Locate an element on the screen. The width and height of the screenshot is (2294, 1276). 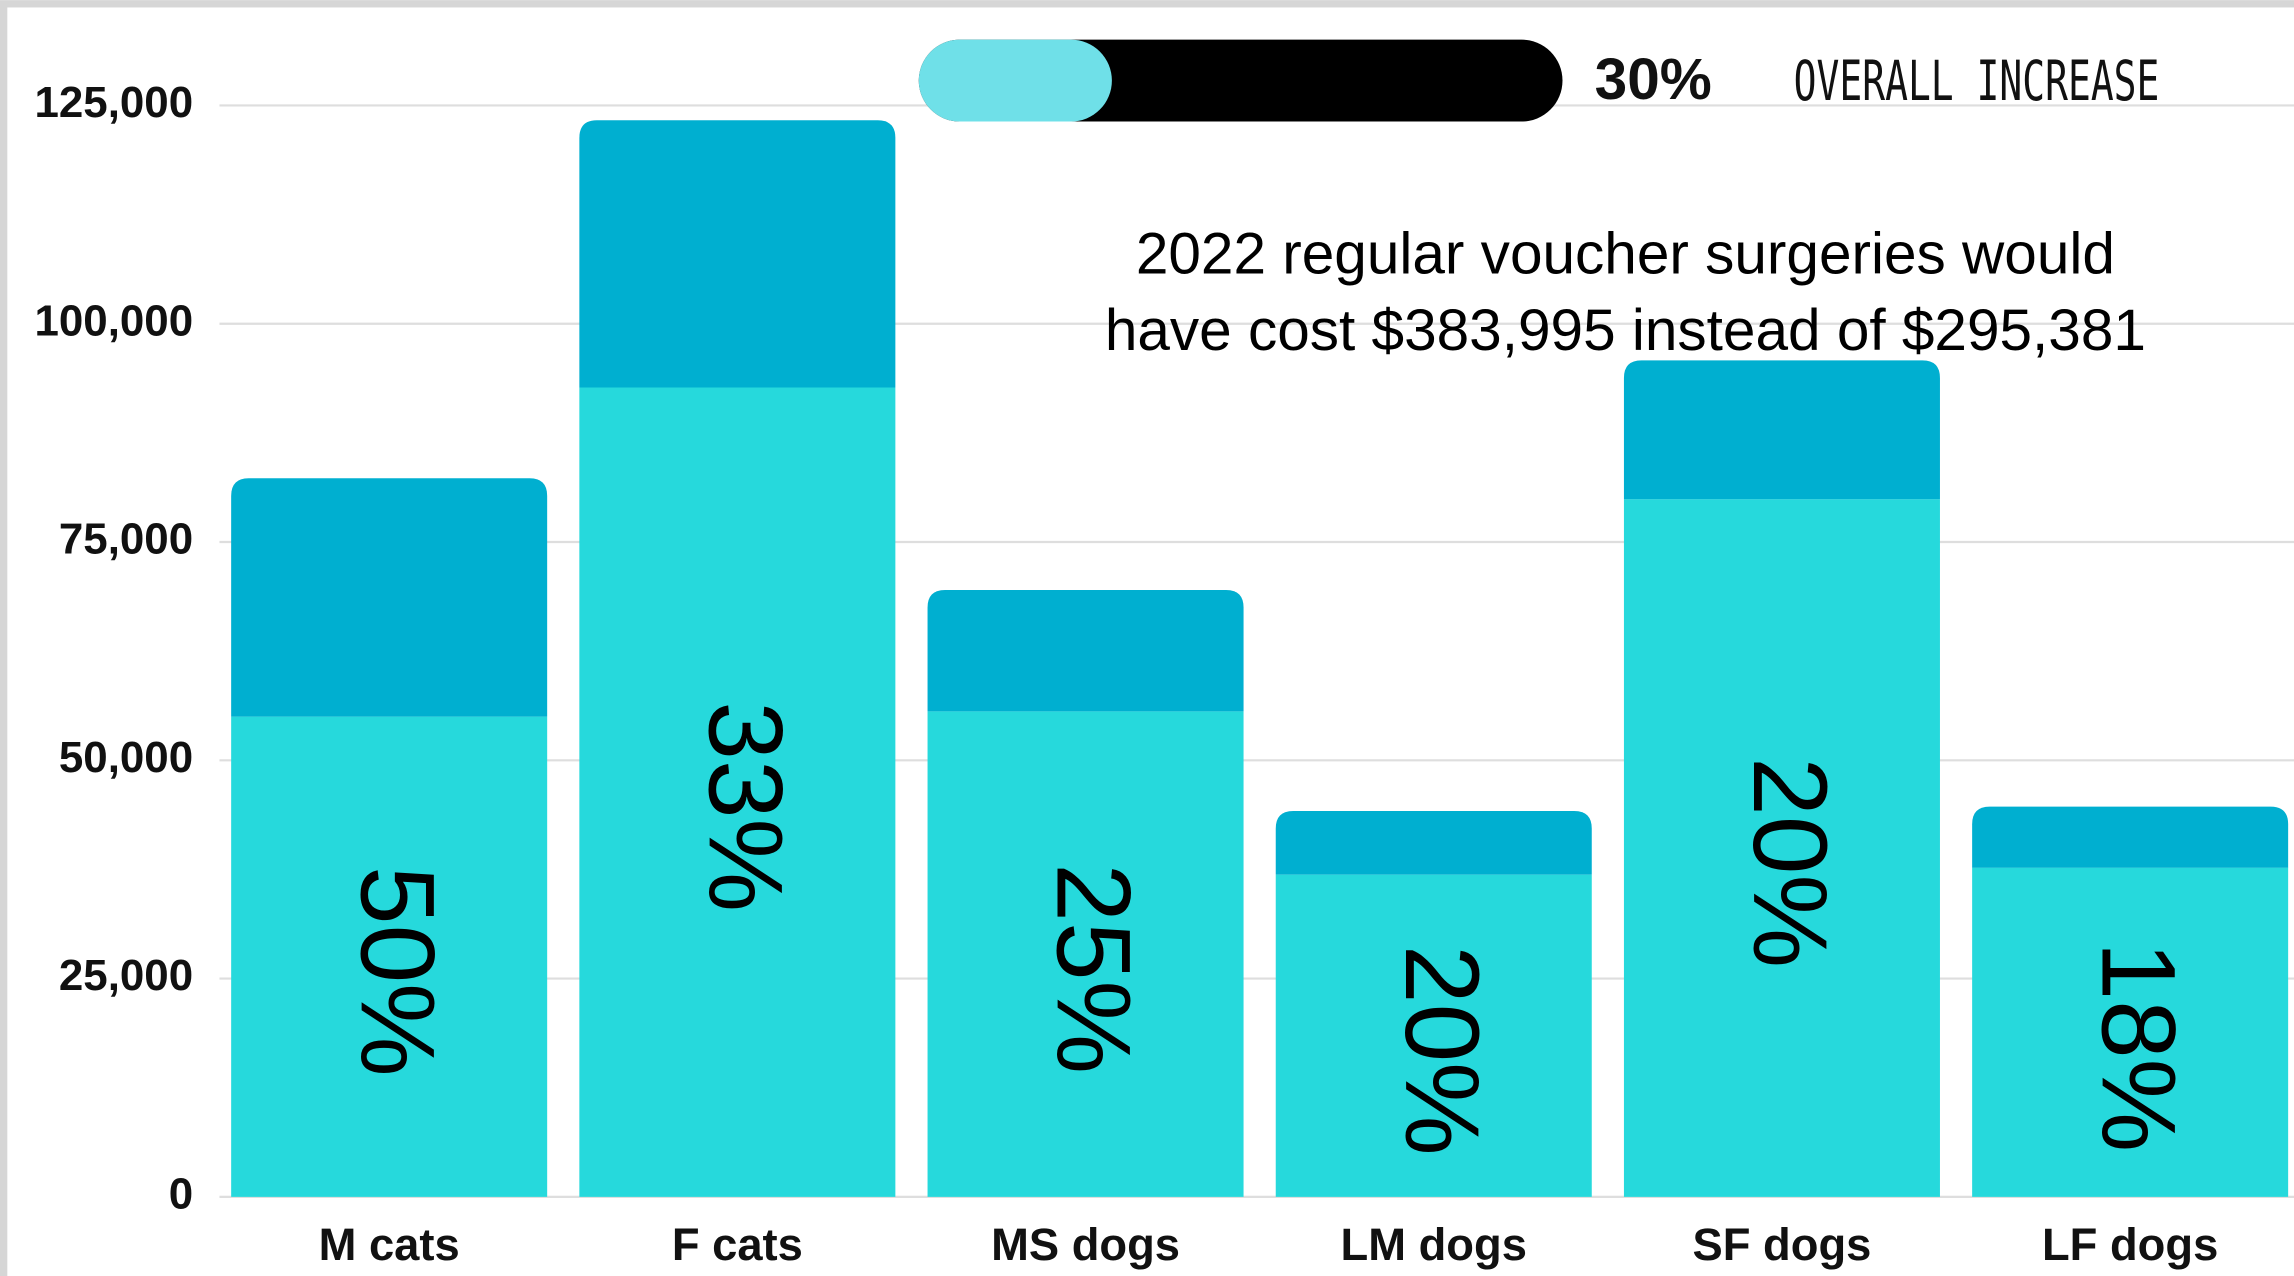
y-tick-label: 100,000 is located at coordinates (114, 320).